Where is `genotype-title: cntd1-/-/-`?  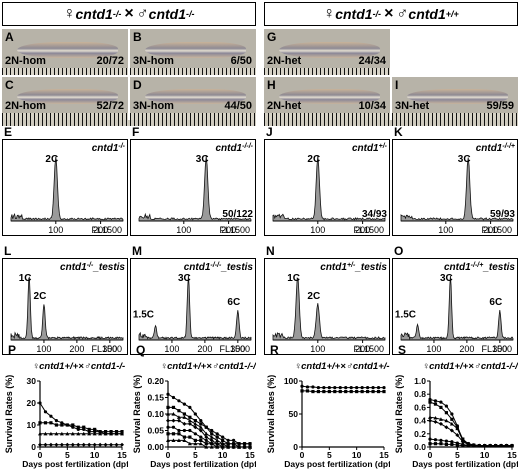 genotype-title: cntd1-/-/- is located at coordinates (234, 148).